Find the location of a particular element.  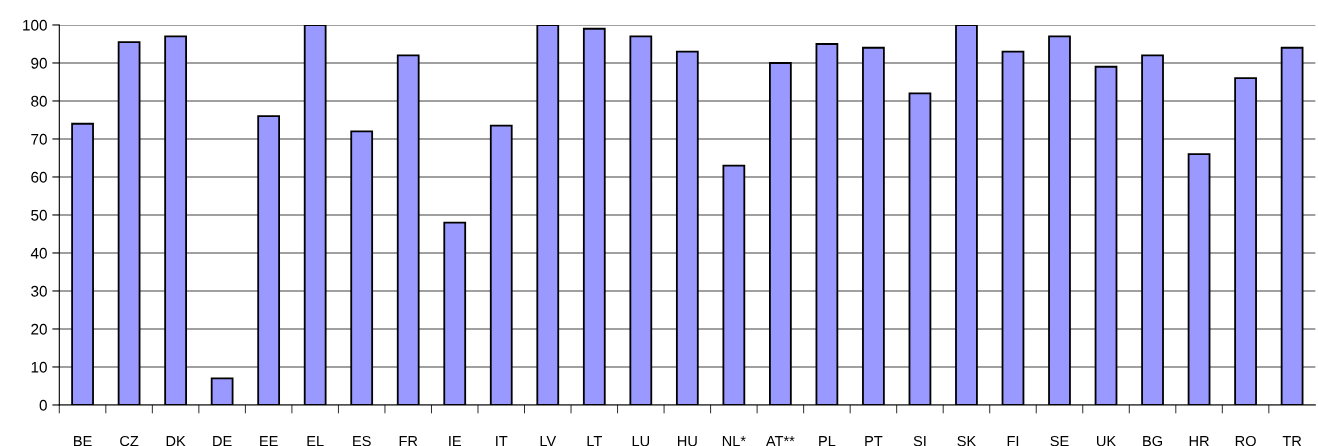

x-tick-label: RO is located at coordinates (1245, 440).